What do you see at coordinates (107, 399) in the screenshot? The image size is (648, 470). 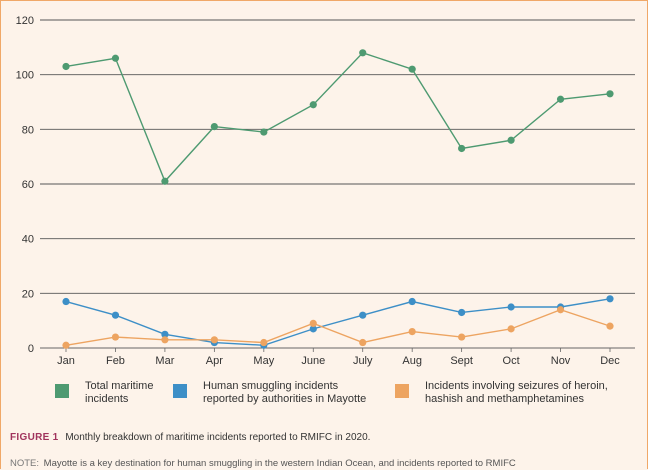 I see `legend-label-total-line2: incidents` at bounding box center [107, 399].